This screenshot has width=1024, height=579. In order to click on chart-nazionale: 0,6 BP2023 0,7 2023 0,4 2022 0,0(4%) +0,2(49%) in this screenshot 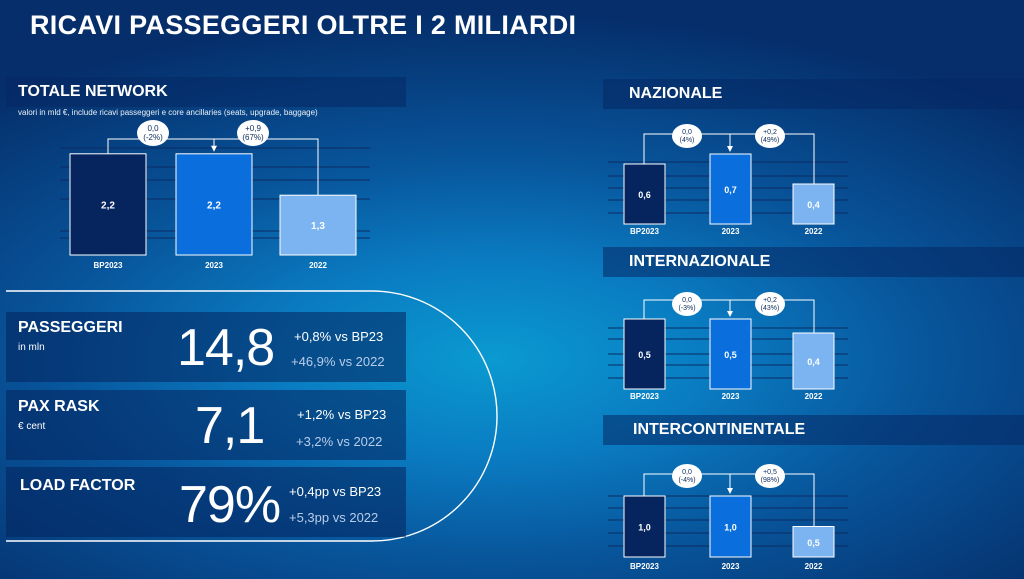, I will do `click(728, 180)`.